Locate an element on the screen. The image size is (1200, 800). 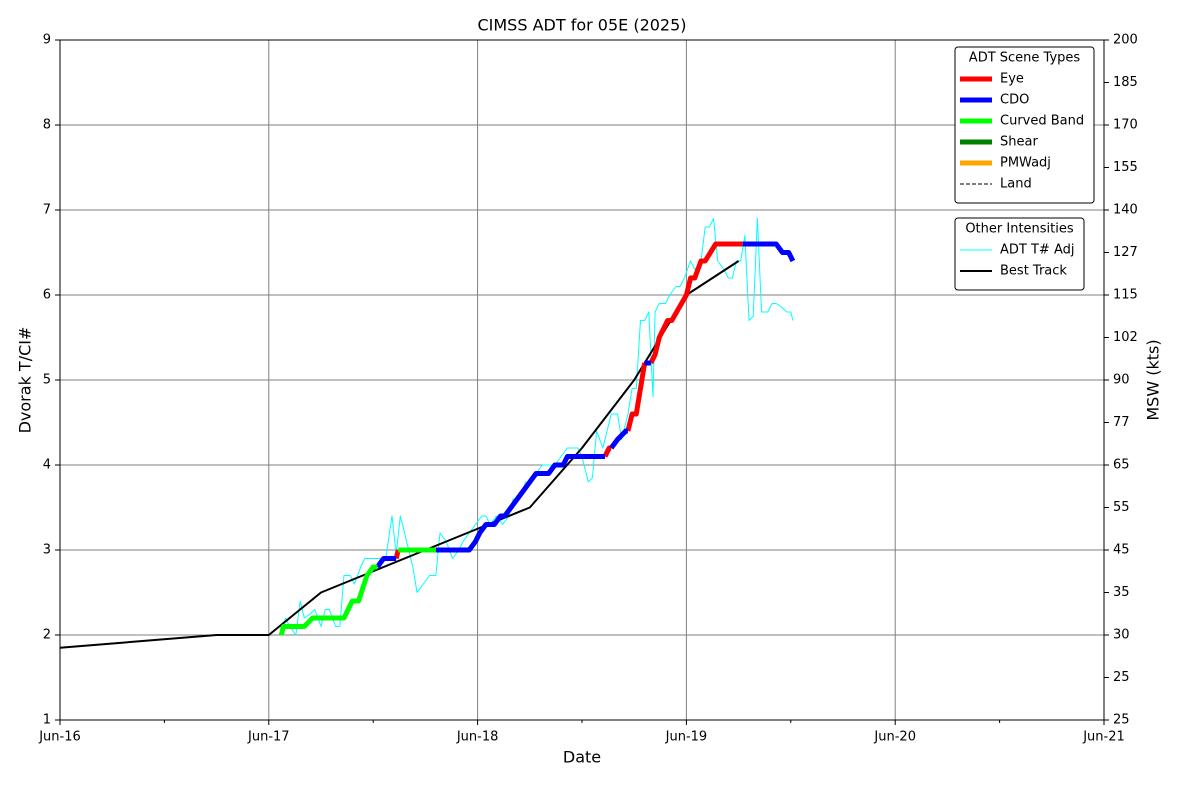
y-tick-label: 2 is located at coordinates (47, 635).